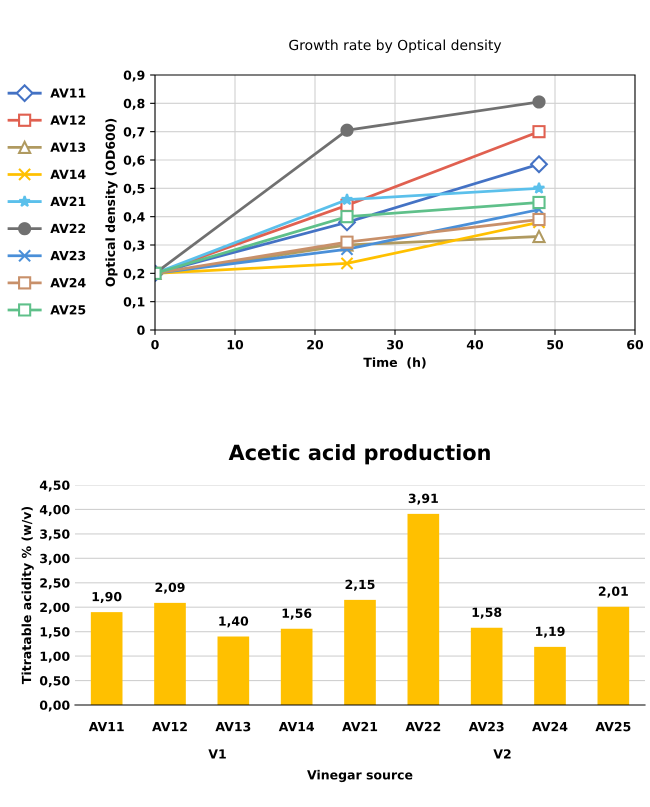 This screenshot has width=650, height=807. I want to click on y-tick-label: 0,9, so click(134, 76).